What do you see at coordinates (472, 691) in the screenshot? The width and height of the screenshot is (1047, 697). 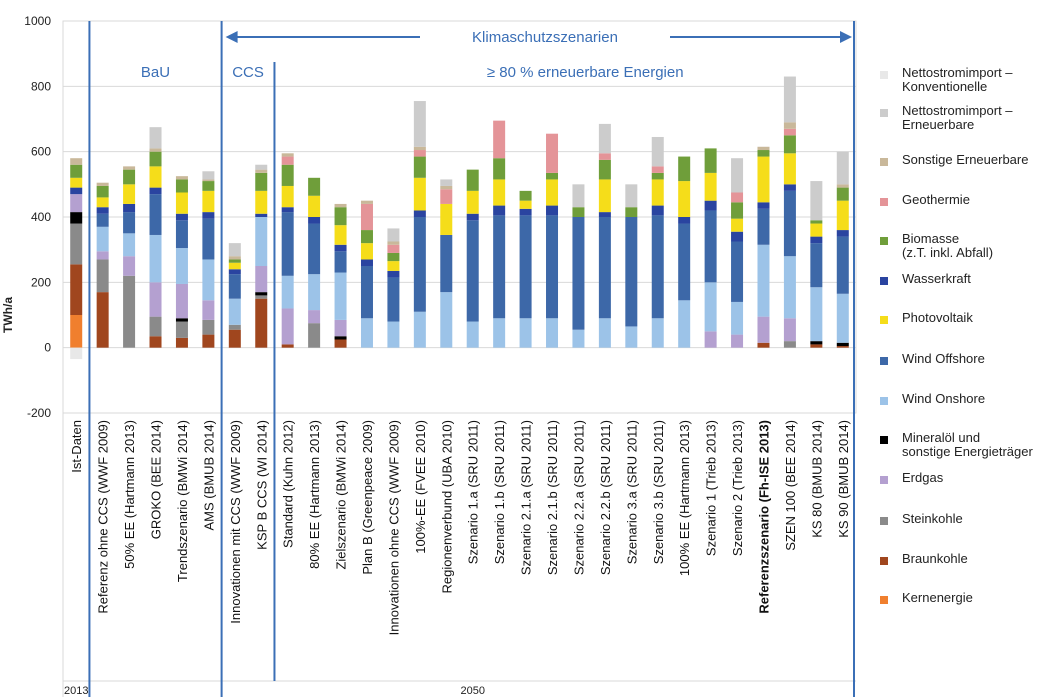 I see `year-label-2050: 2050` at bounding box center [472, 691].